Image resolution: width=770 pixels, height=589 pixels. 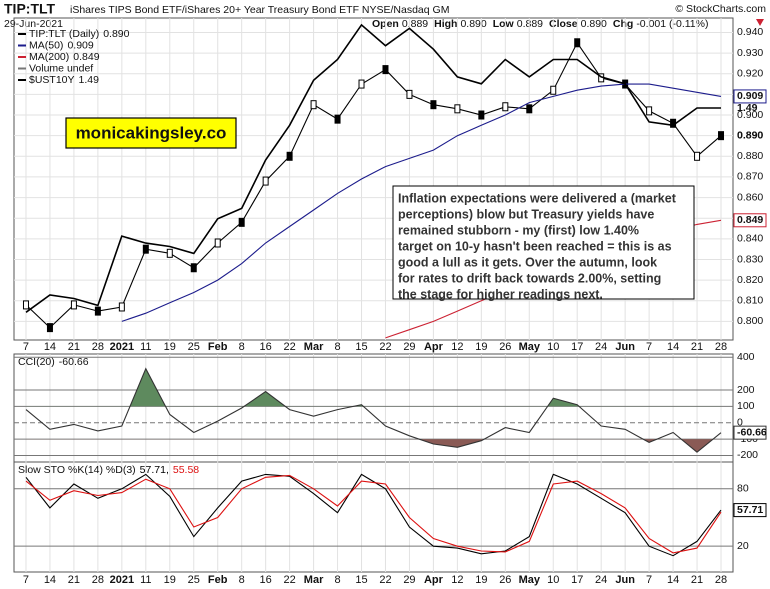 I want to click on end-label-box, so click(x=750, y=432).